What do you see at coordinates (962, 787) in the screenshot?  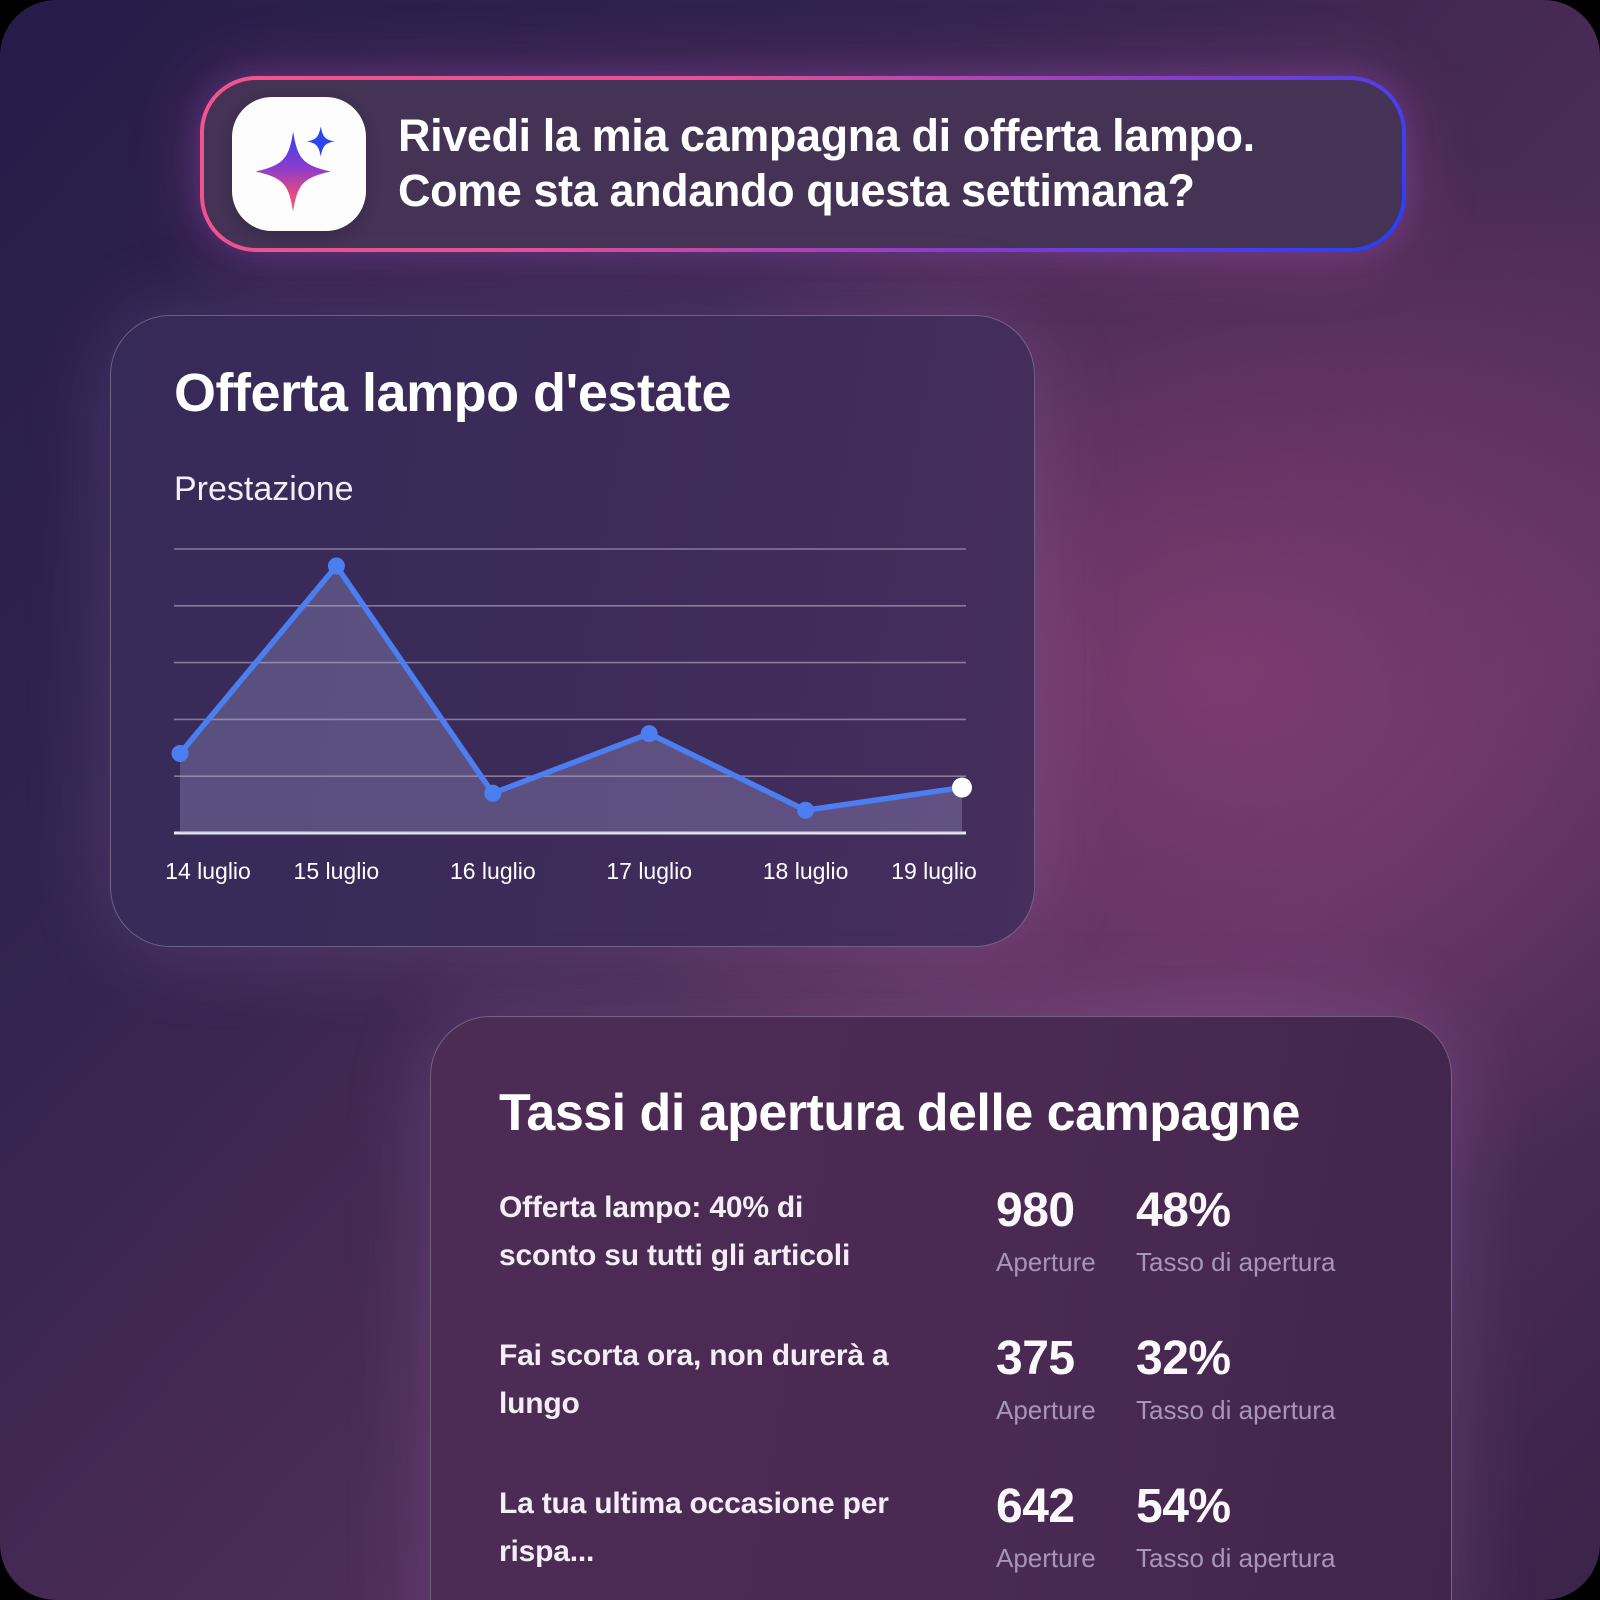 I see `data-point-current` at bounding box center [962, 787].